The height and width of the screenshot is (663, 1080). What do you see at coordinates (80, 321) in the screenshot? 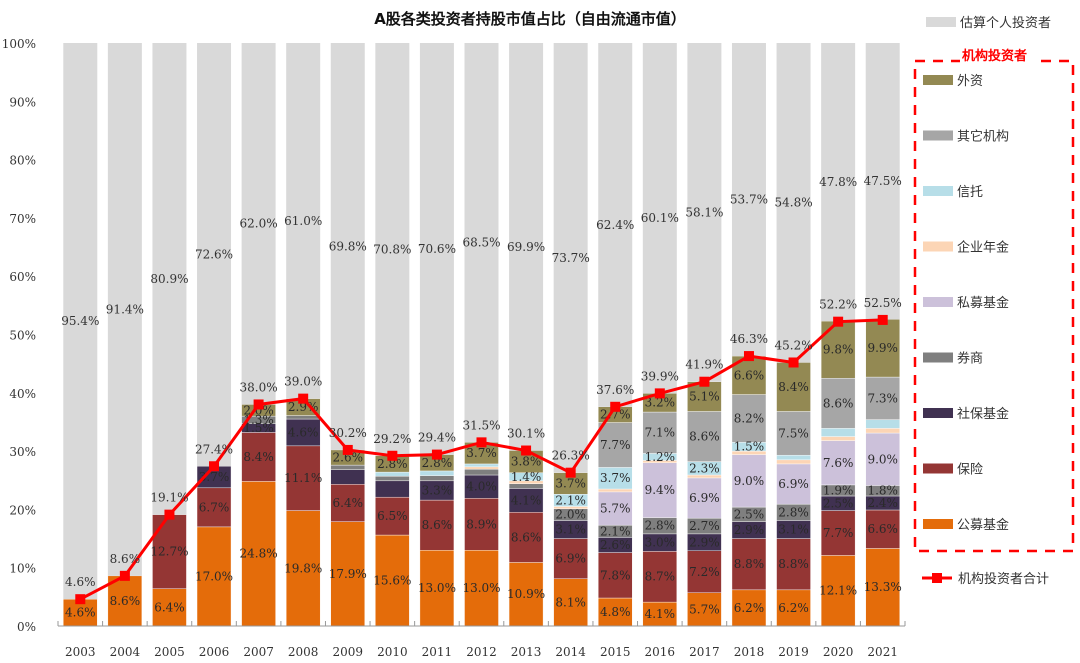
I see `data-label: 95.4%` at bounding box center [80, 321].